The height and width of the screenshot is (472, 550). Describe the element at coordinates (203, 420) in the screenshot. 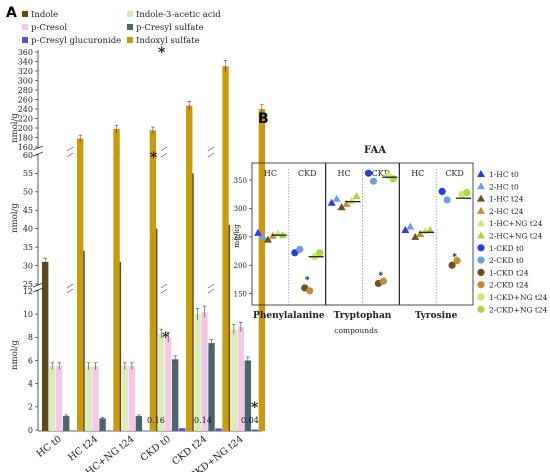

I see `annotation-ckd-t24: 0.14` at that location.